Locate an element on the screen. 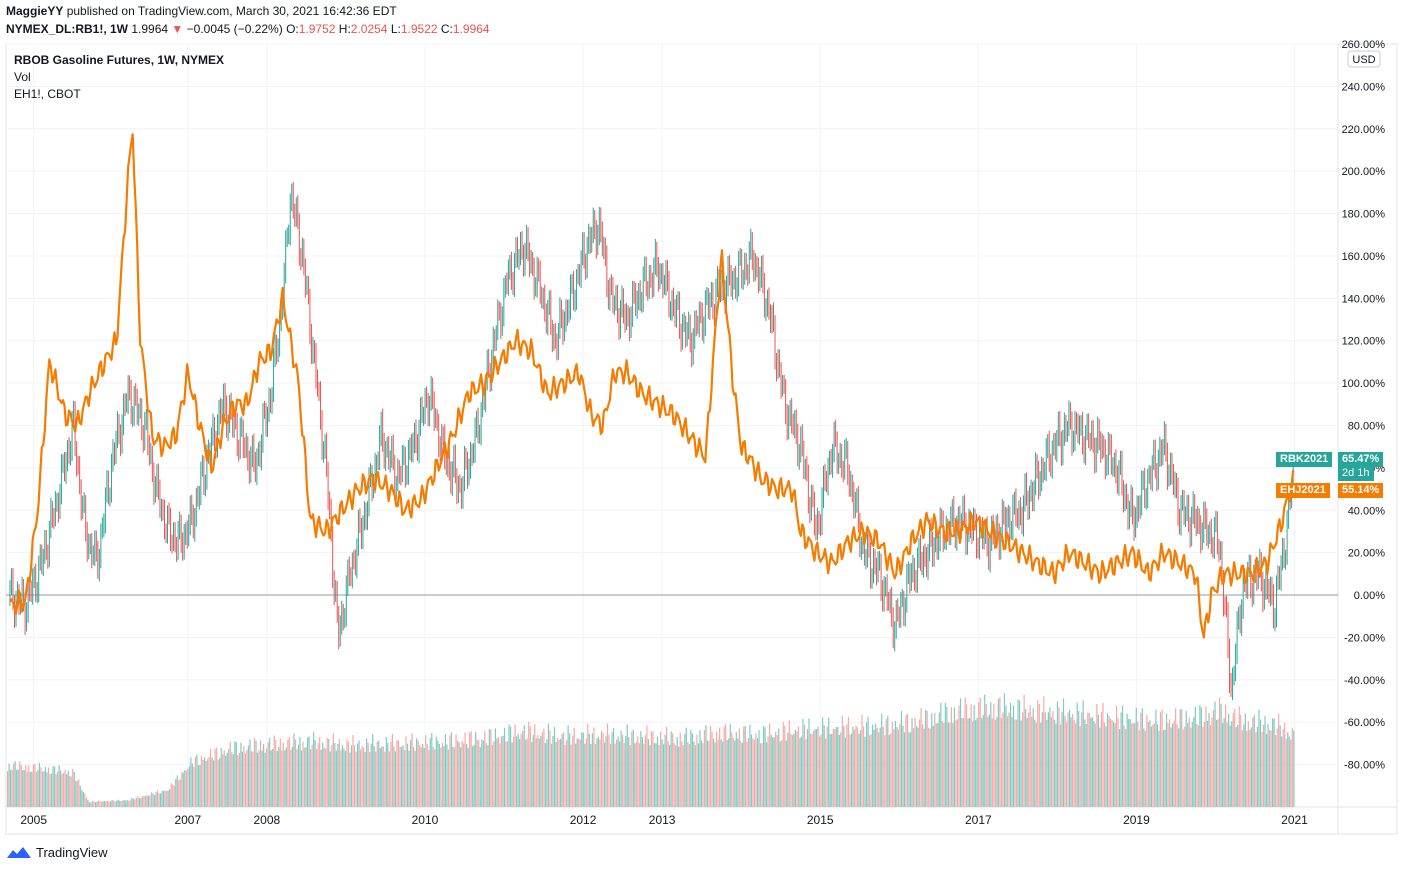 The image size is (1404, 872). x-axis-labels: 2005 2007 2008 2010 2012 2013 2015 2017 2019 2021 is located at coordinates (664, 820).